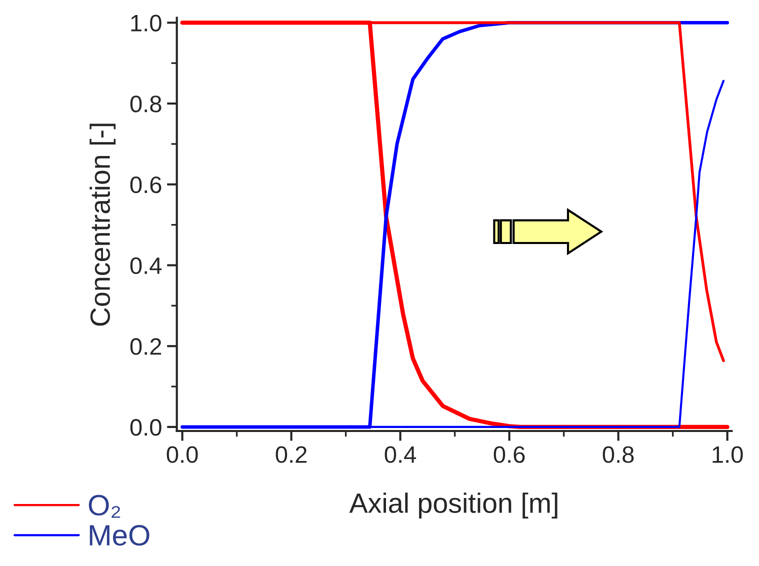  Describe the element at coordinates (400, 454) in the screenshot. I see `x-tick-label: 0.4` at that location.